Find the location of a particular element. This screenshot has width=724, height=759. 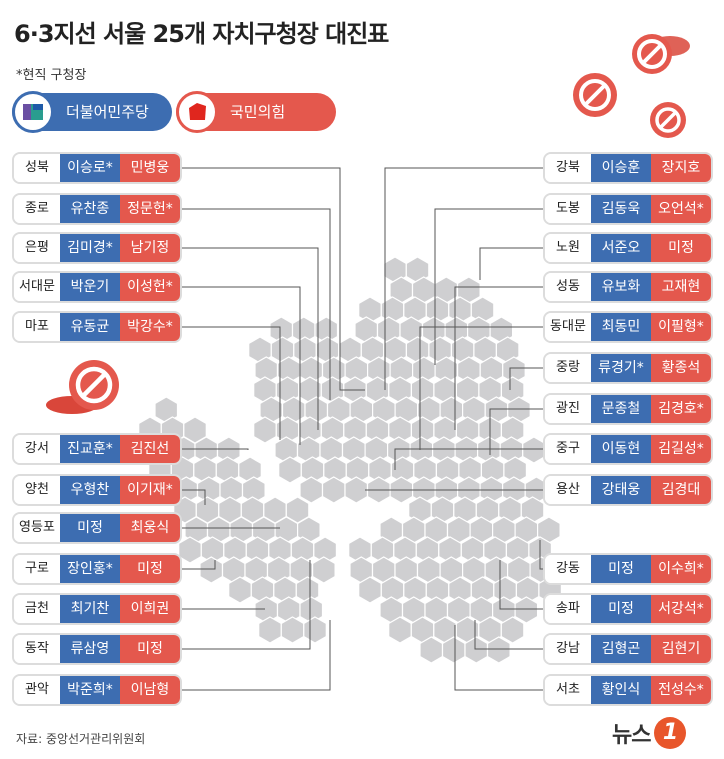

matchup-row: 중구 이동현 김길성* is located at coordinates (628, 449).